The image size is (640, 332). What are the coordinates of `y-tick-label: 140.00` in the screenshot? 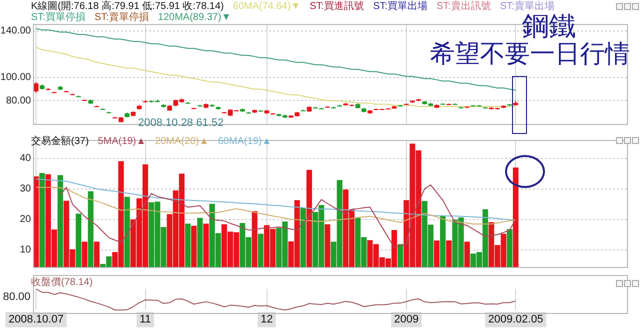 It's located at (16, 31).